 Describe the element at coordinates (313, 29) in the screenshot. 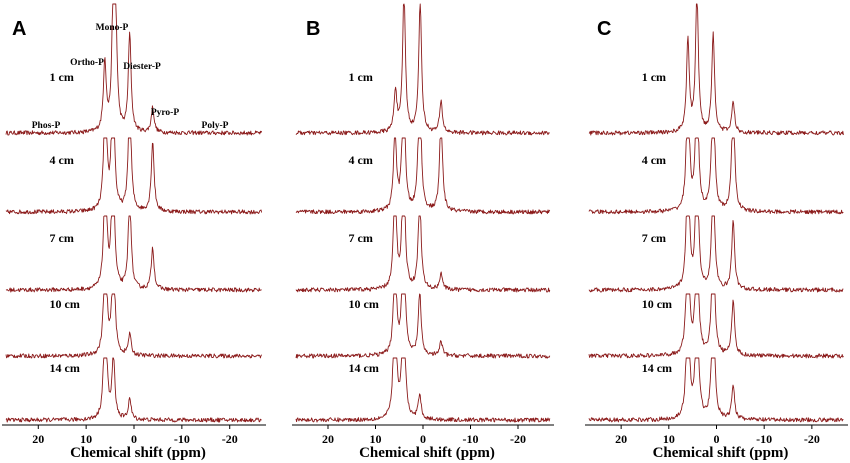

I see `panel-letter: B` at that location.